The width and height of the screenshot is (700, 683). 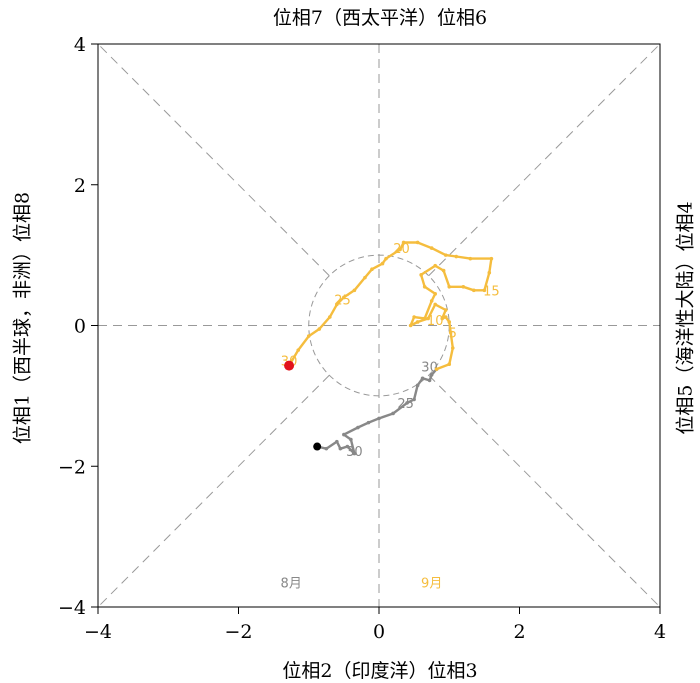 I want to click on y-tick-label-2: −2, so click(x=72, y=467).